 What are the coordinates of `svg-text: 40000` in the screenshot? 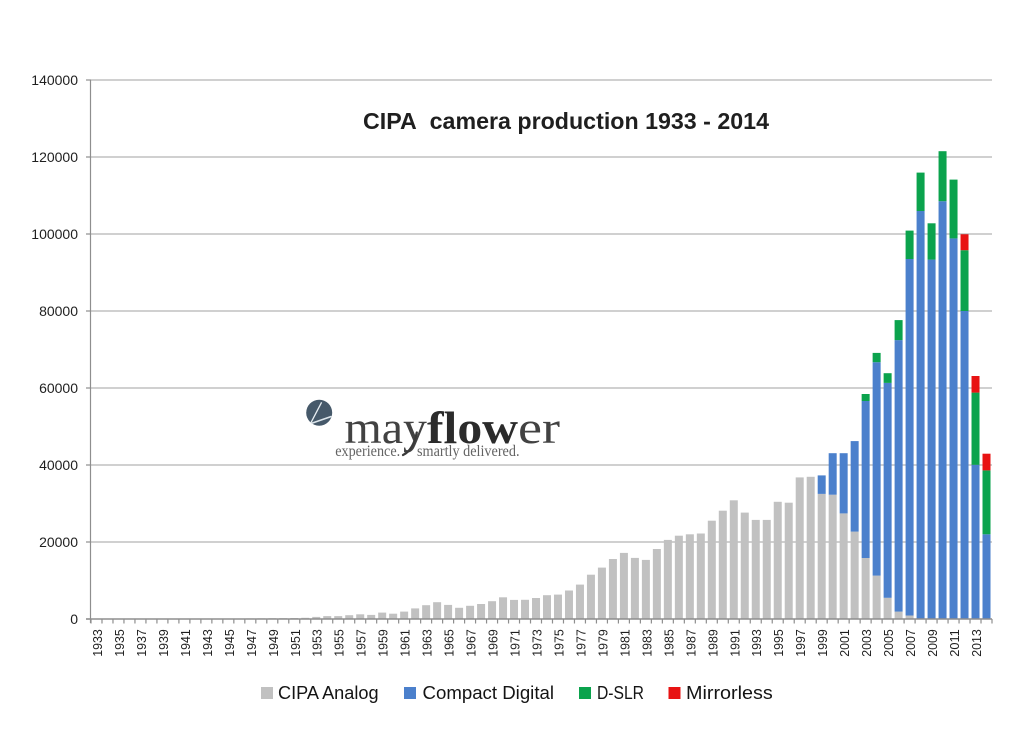 It's located at (58, 465).